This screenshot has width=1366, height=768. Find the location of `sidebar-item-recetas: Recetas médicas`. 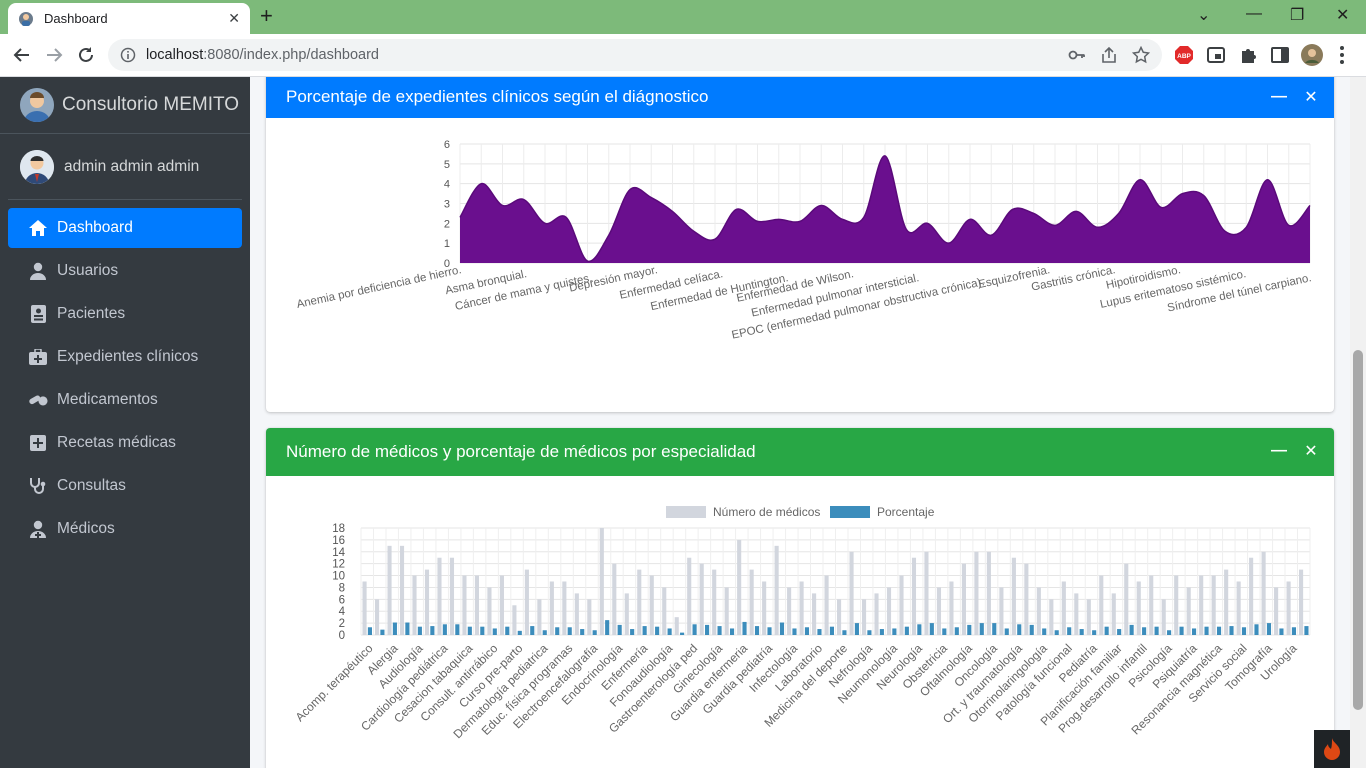

sidebar-item-recetas: Recetas médicas is located at coordinates (125, 443).